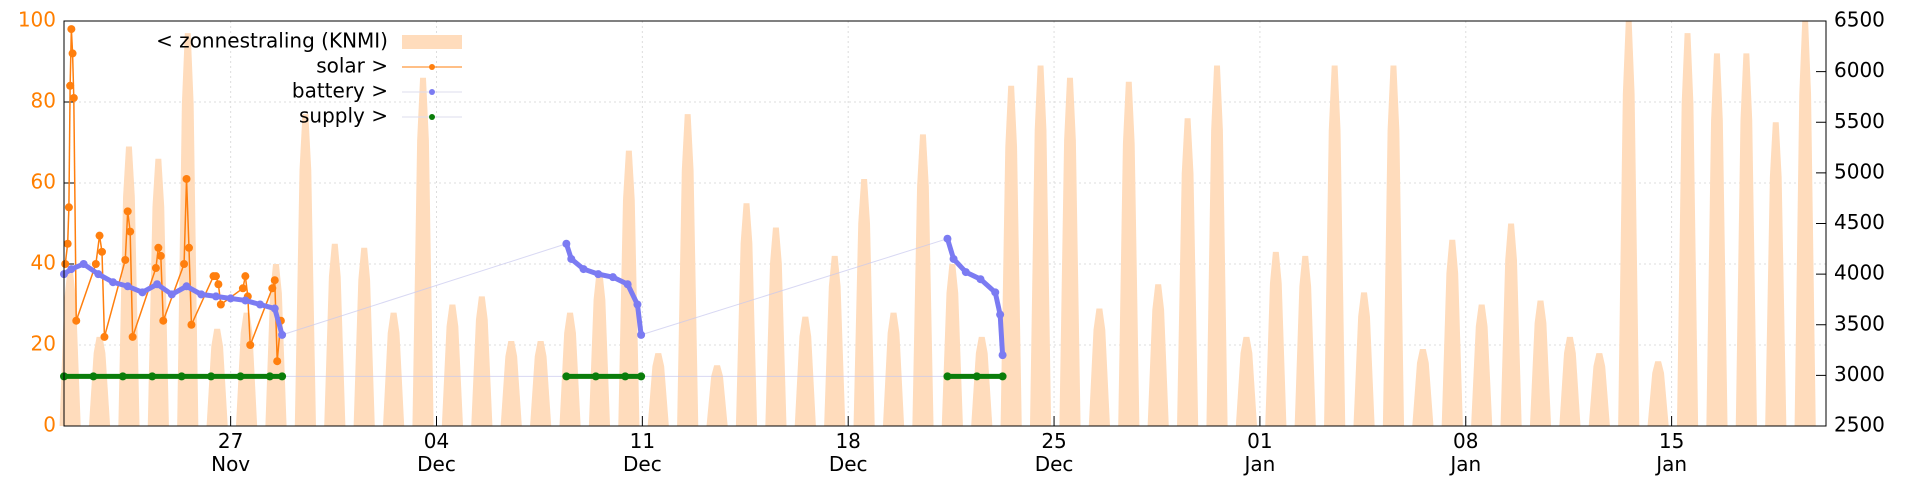 Image resolution: width=1920 pixels, height=480 pixels. Describe the element at coordinates (231, 452) in the screenshot. I see `x-tick-label: 27 Nov` at that location.